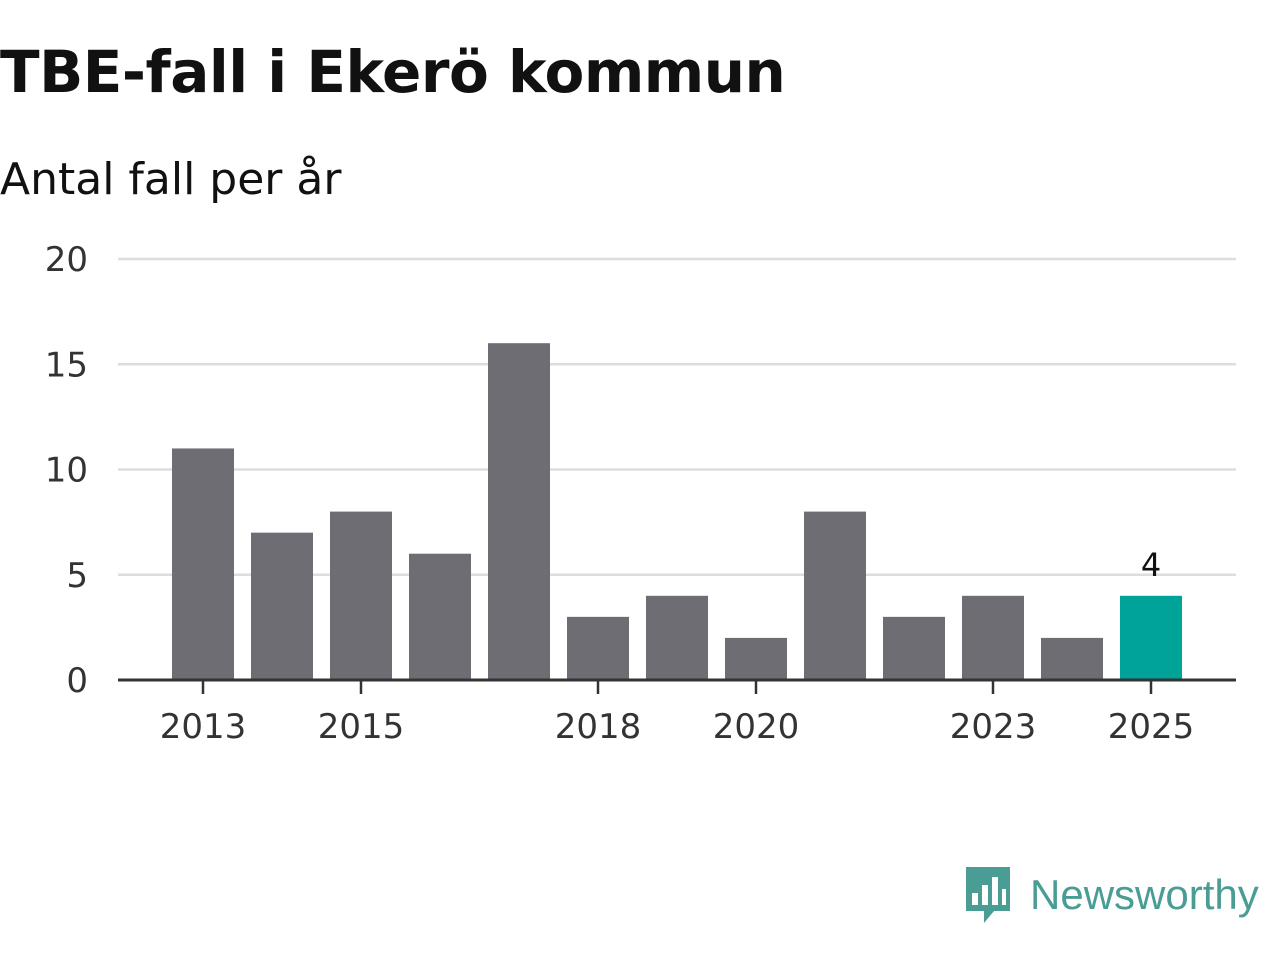 Image resolution: width=1280 pixels, height=960 pixels. I want to click on y-tick-label: 20, so click(66, 260).